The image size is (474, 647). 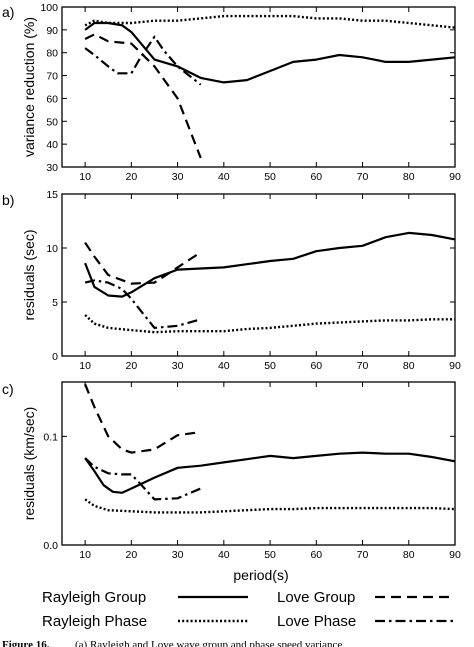 I want to click on y-axis-label: residuals (sec), so click(x=29, y=274).